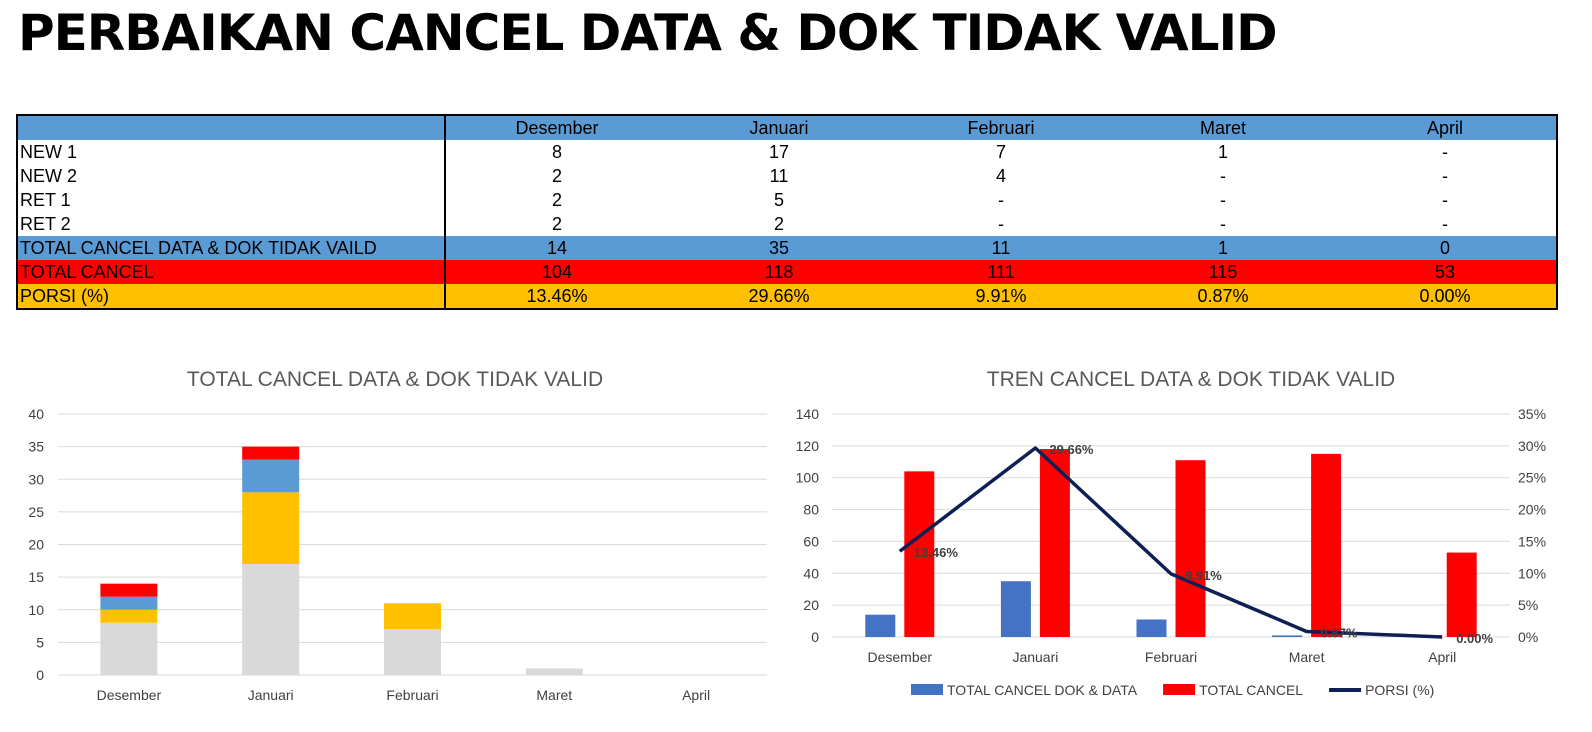 The image size is (1592, 732). I want to click on header-corner-cell, so click(231, 127).